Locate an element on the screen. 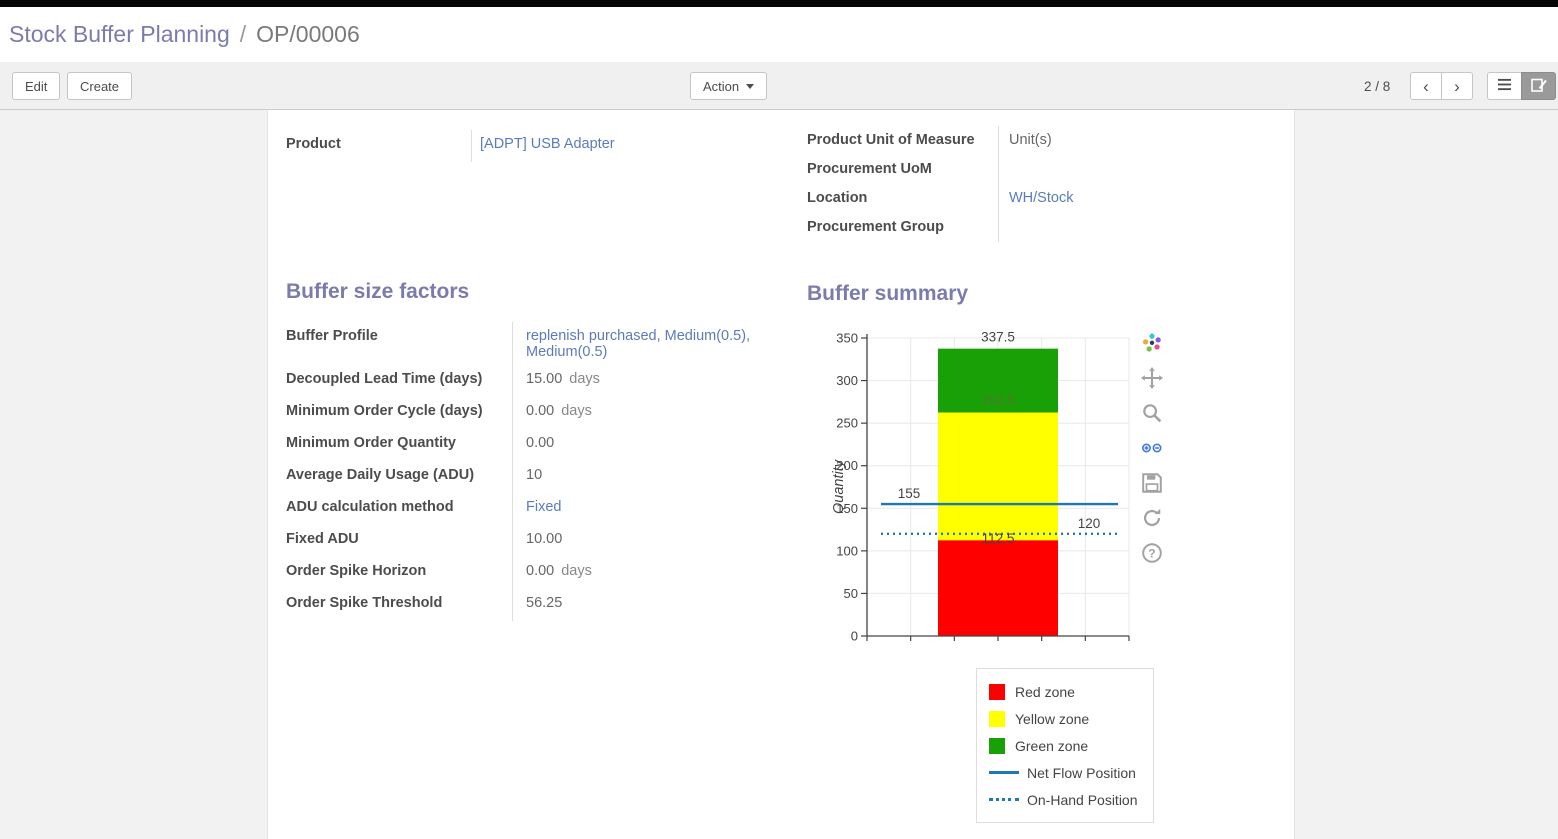 Image resolution: width=1558 pixels, height=839 pixels. product-field-group: Product [ADPT] USB Adapter is located at coordinates (521, 146).